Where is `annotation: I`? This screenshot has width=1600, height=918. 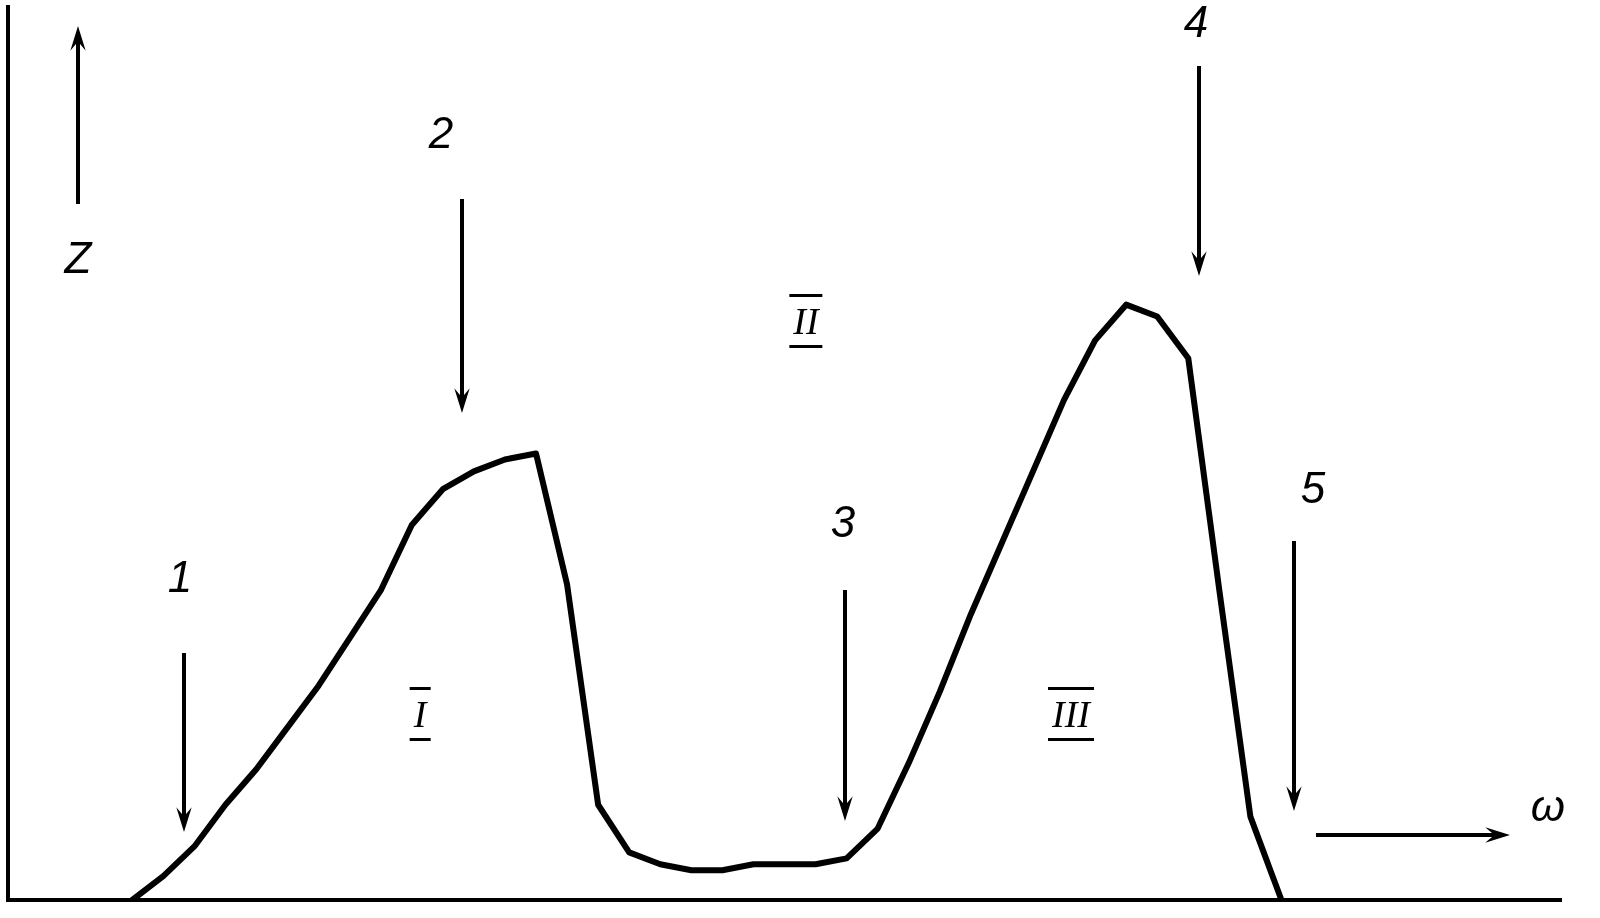 annotation: I is located at coordinates (420, 714).